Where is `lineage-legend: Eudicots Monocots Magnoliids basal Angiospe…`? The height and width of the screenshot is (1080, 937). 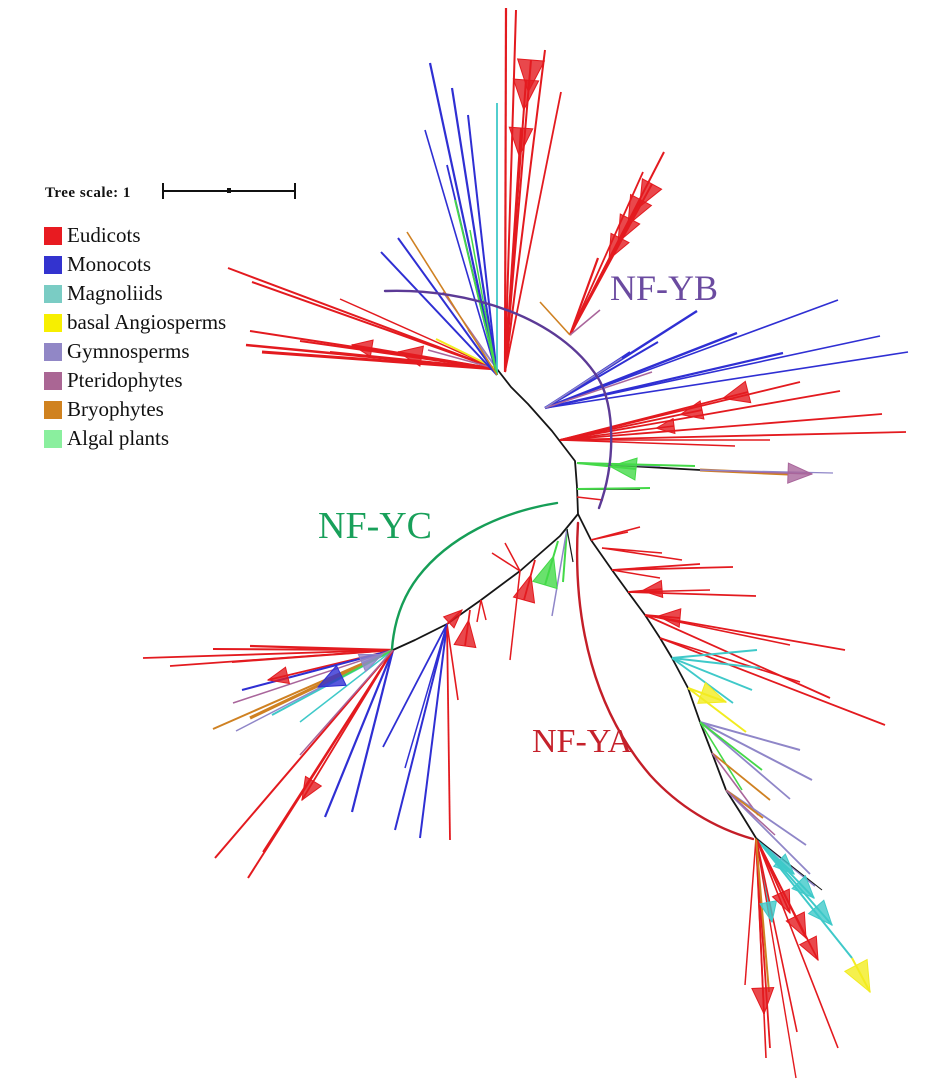
lineage-legend: Eudicots Monocots Magnoliids basal Angiospe… is located at coordinates (135, 337).